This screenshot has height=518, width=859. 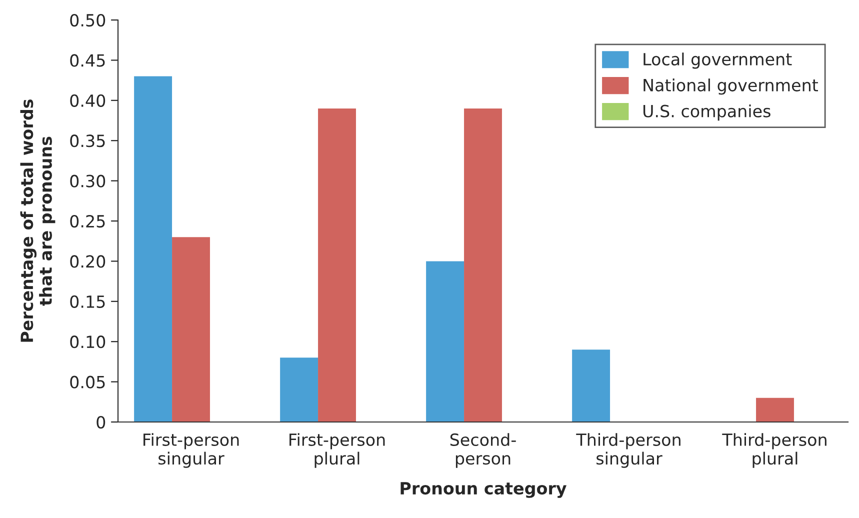 What do you see at coordinates (88, 20) in the screenshot?
I see `y-tick-label: 0.50` at bounding box center [88, 20].